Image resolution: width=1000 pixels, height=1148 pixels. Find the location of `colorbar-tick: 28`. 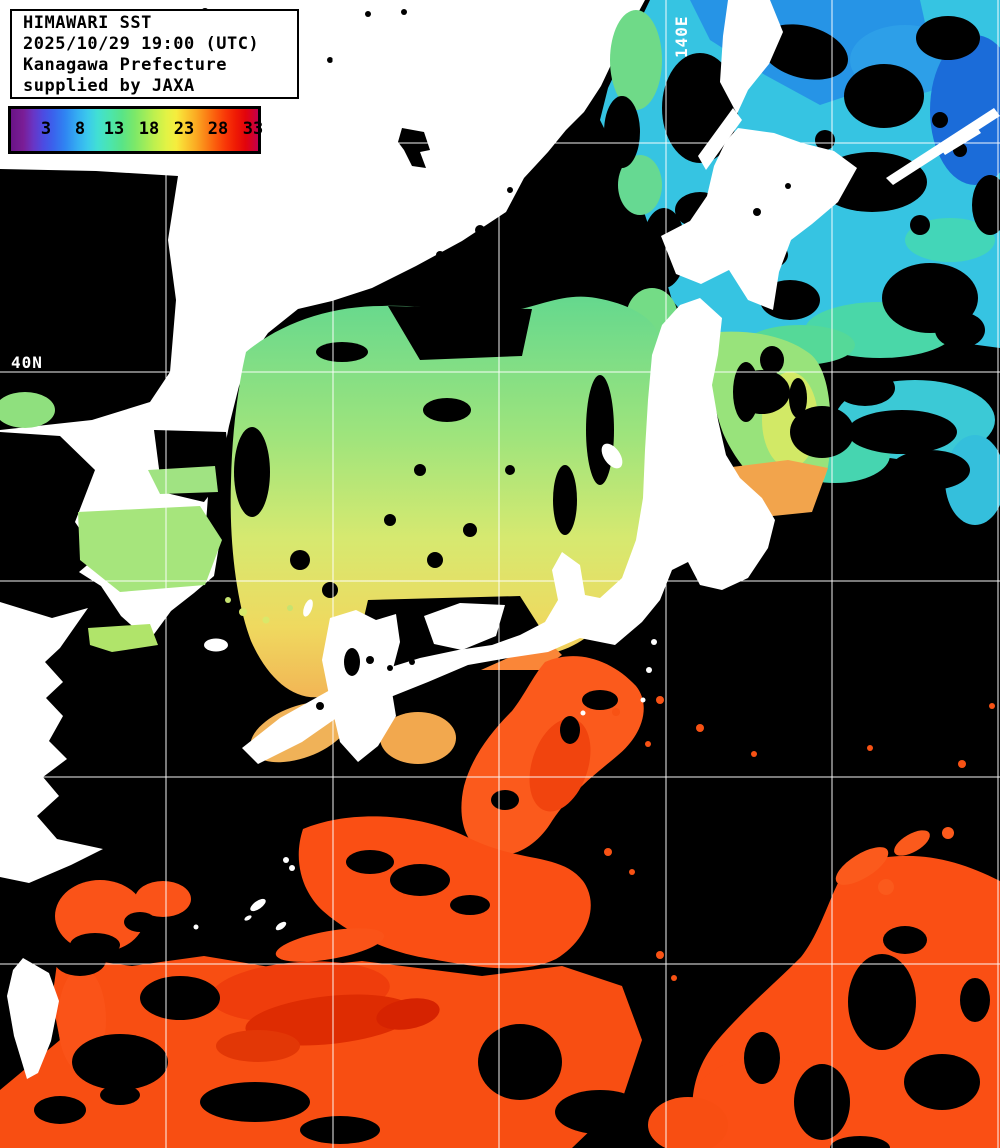

colorbar-tick: 28 is located at coordinates (218, 129).